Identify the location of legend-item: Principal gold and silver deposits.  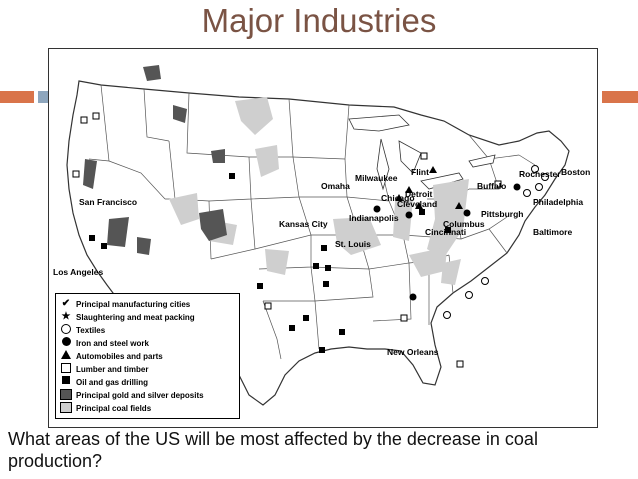
(132, 395).